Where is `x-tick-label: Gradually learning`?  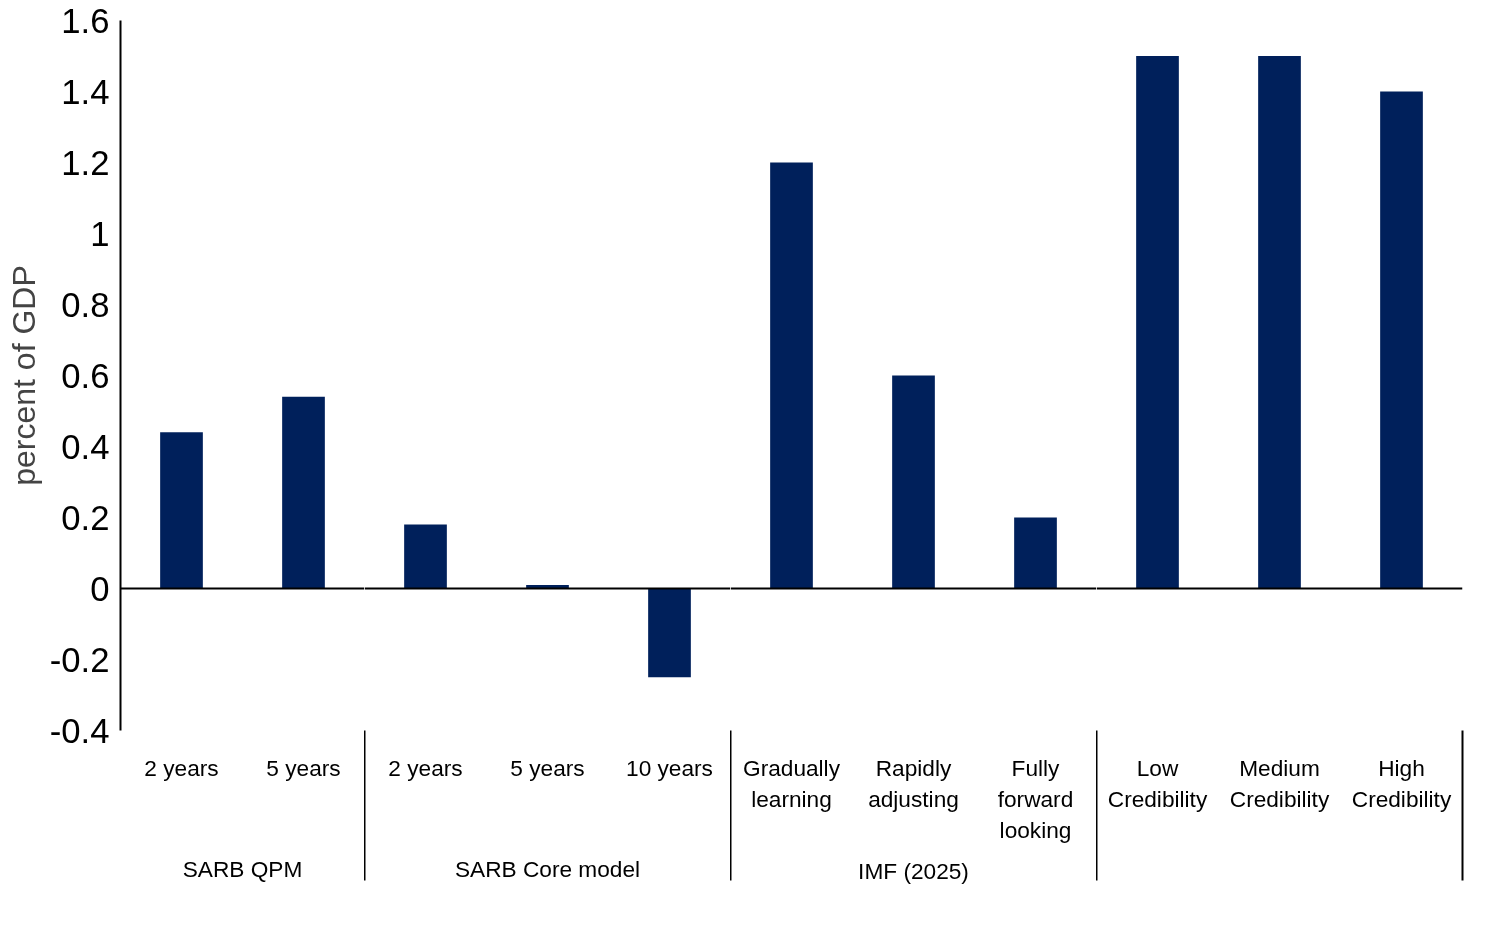
x-tick-label: Gradually learning is located at coordinates (792, 783).